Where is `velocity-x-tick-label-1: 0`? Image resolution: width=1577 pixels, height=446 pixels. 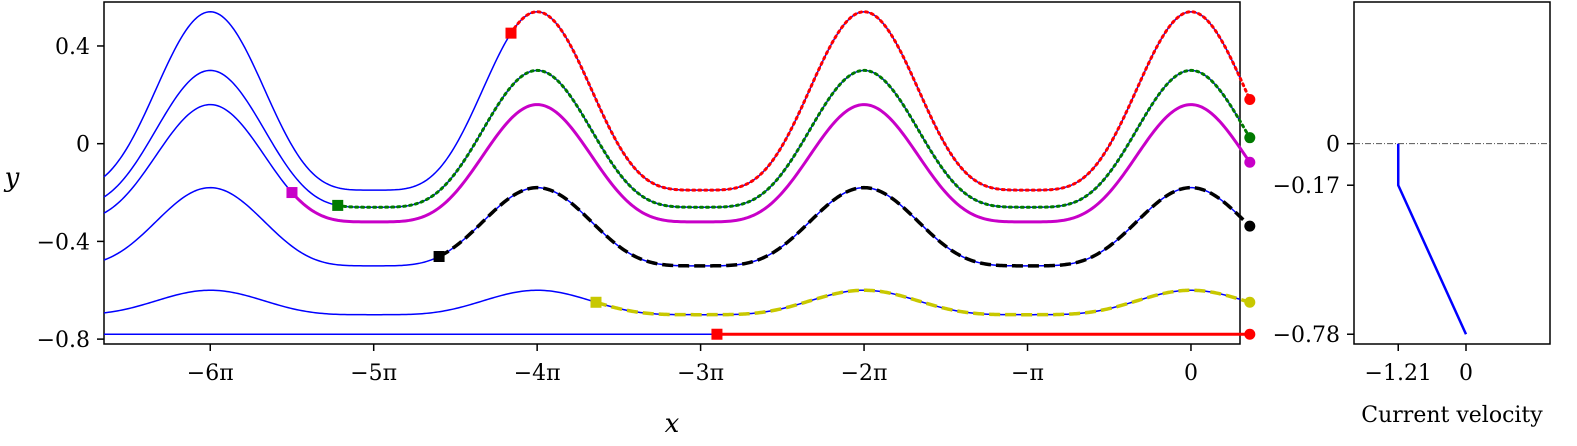 velocity-x-tick-label-1: 0 is located at coordinates (1466, 373).